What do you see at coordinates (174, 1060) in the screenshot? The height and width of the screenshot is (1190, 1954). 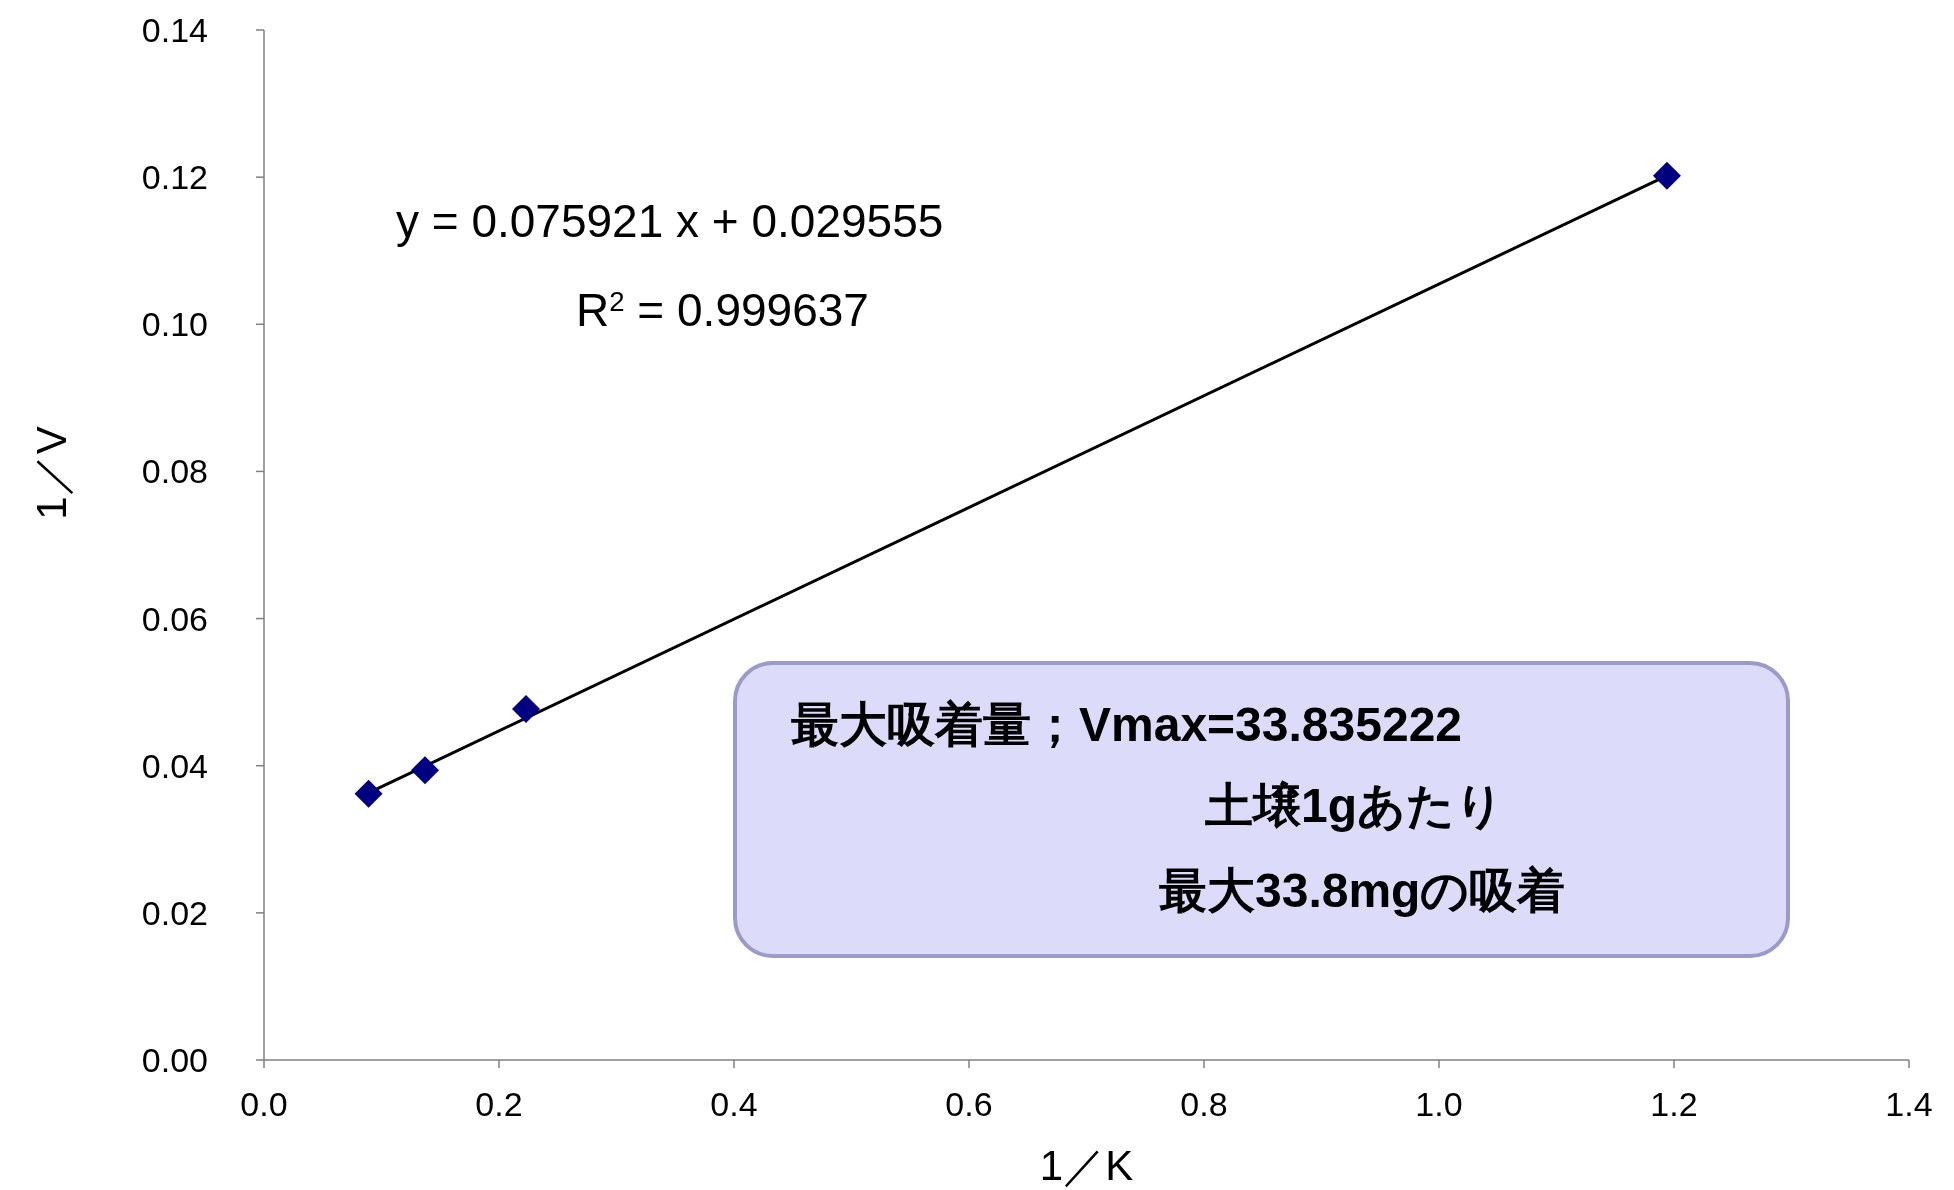 I see `y-tick-label: 0.00` at bounding box center [174, 1060].